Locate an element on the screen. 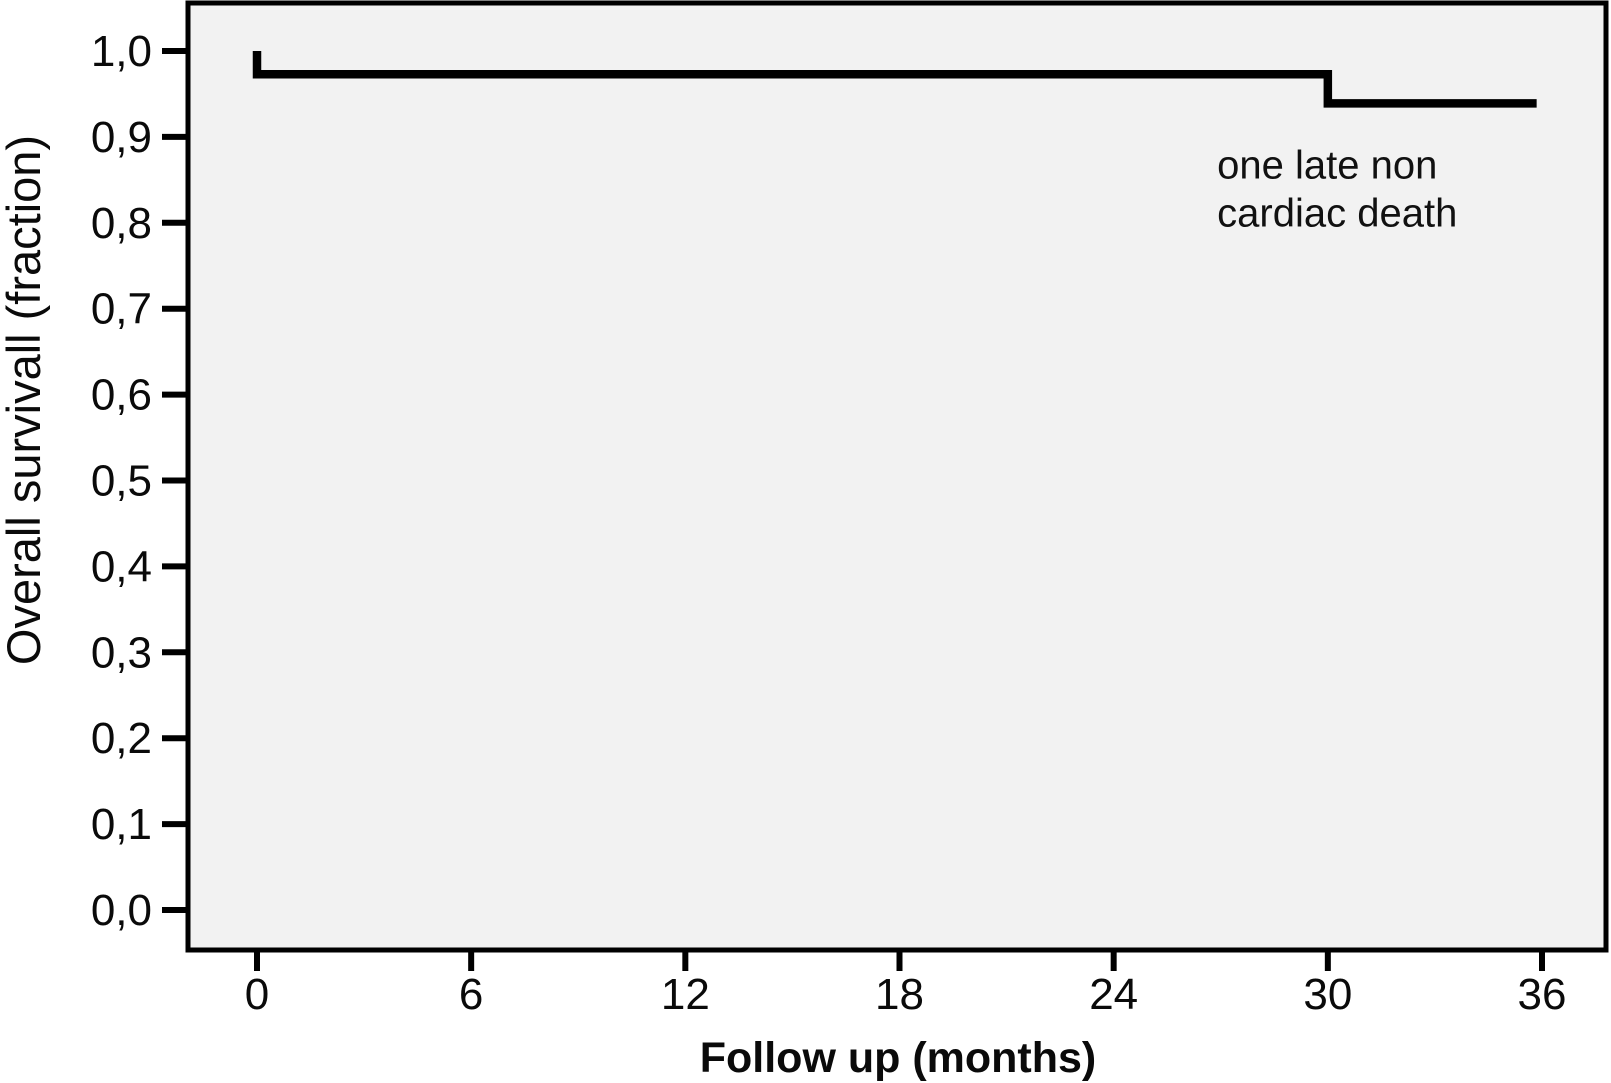 The image size is (1611, 1083). x-tick-label: 36 is located at coordinates (1542, 994).